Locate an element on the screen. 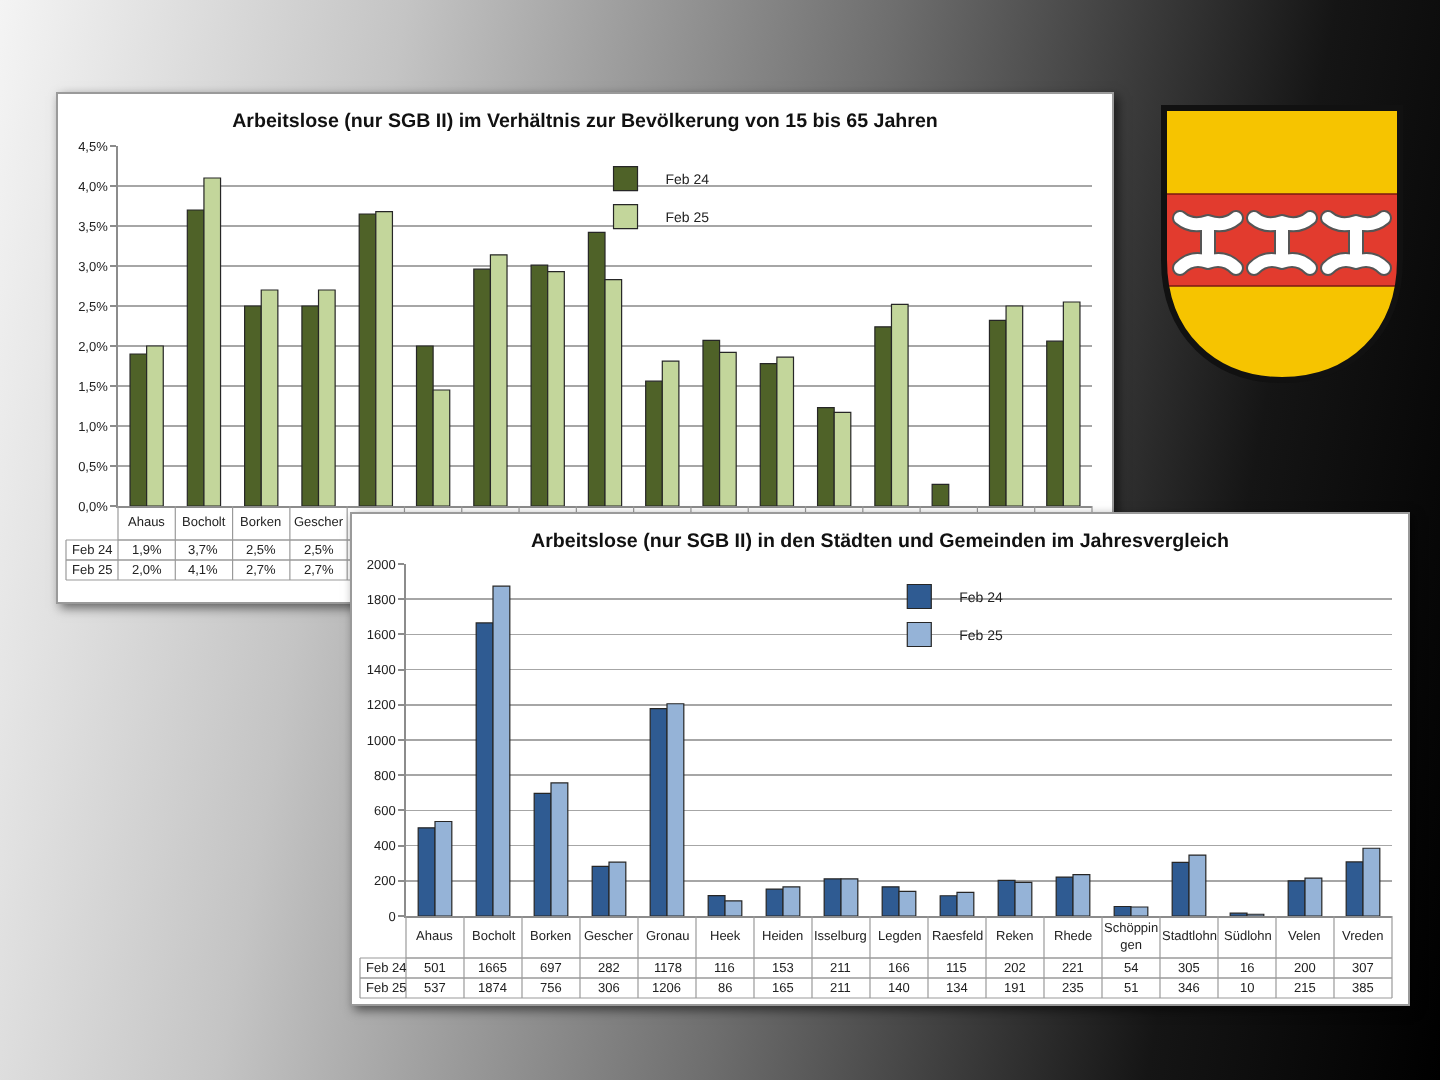 The height and width of the screenshot is (1080, 1440). chart-title: Arbeitslose (nur SGB II) in den Städten und Gemeinden im Jahresvergleich is located at coordinates (880, 541).